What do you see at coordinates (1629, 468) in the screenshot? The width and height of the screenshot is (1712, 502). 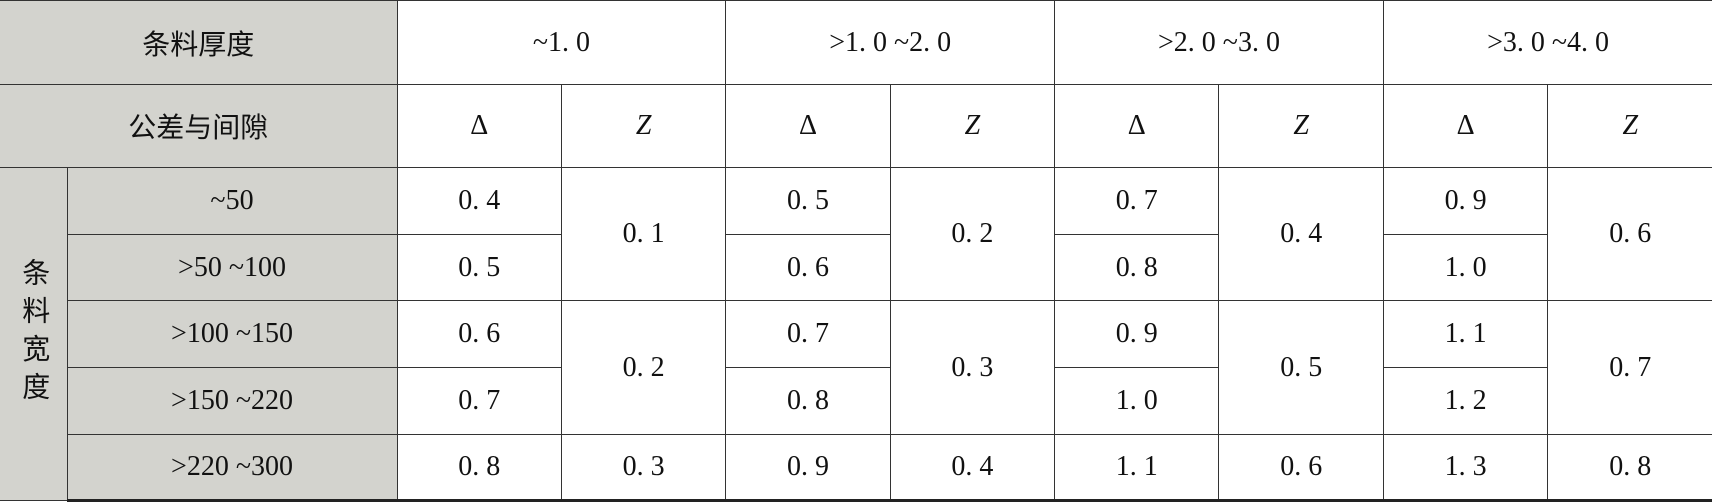 I see `z-value: 0. 8` at bounding box center [1629, 468].